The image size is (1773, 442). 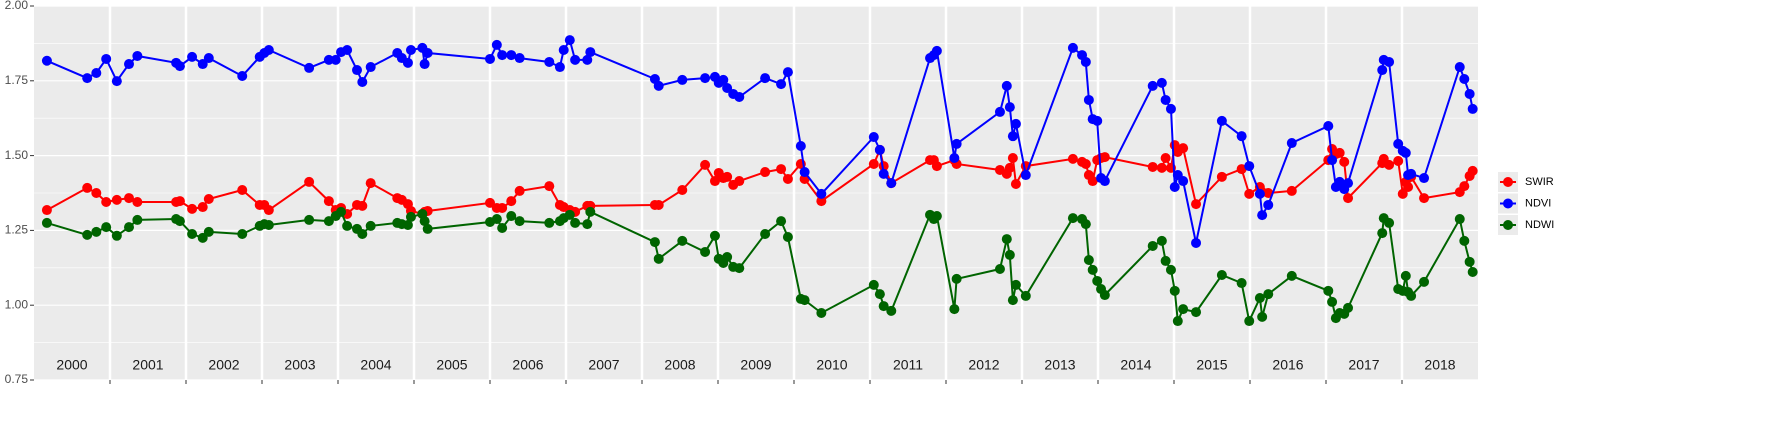 What do you see at coordinates (755, 365) in the screenshot?
I see `year-label: 2009` at bounding box center [755, 365].